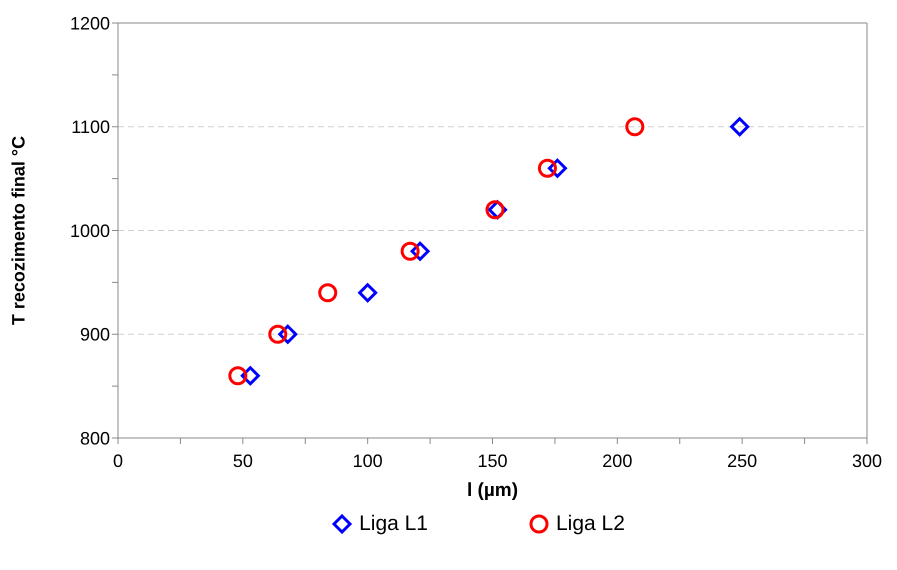 The width and height of the screenshot is (897, 570). Describe the element at coordinates (742, 460) in the screenshot. I see `x-tick-label: 250` at that location.